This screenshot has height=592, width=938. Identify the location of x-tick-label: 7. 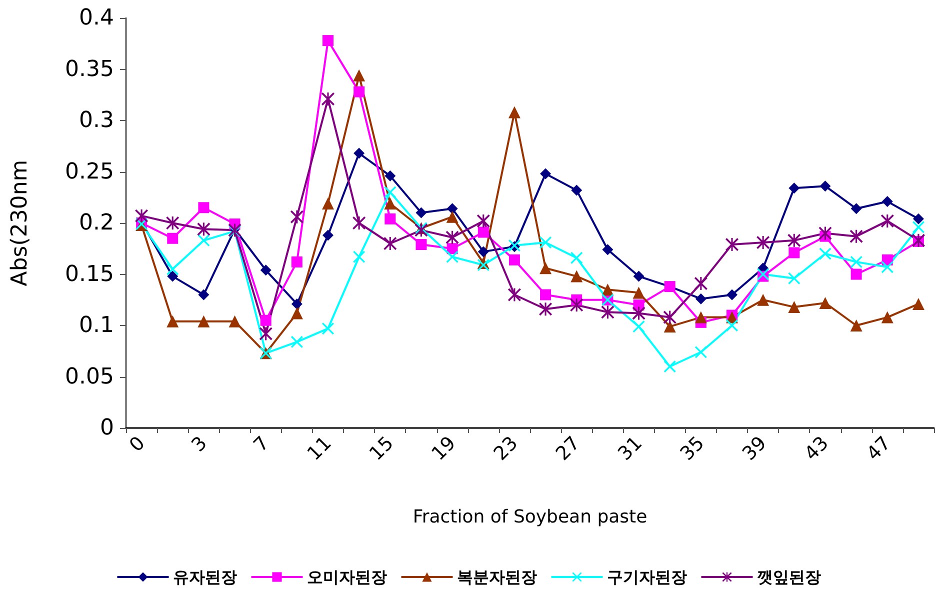
(262, 444).